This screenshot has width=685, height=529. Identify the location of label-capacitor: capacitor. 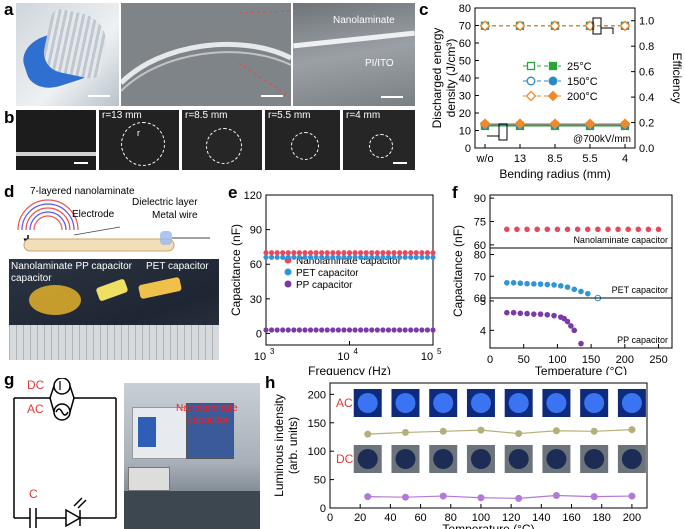
(31, 278).